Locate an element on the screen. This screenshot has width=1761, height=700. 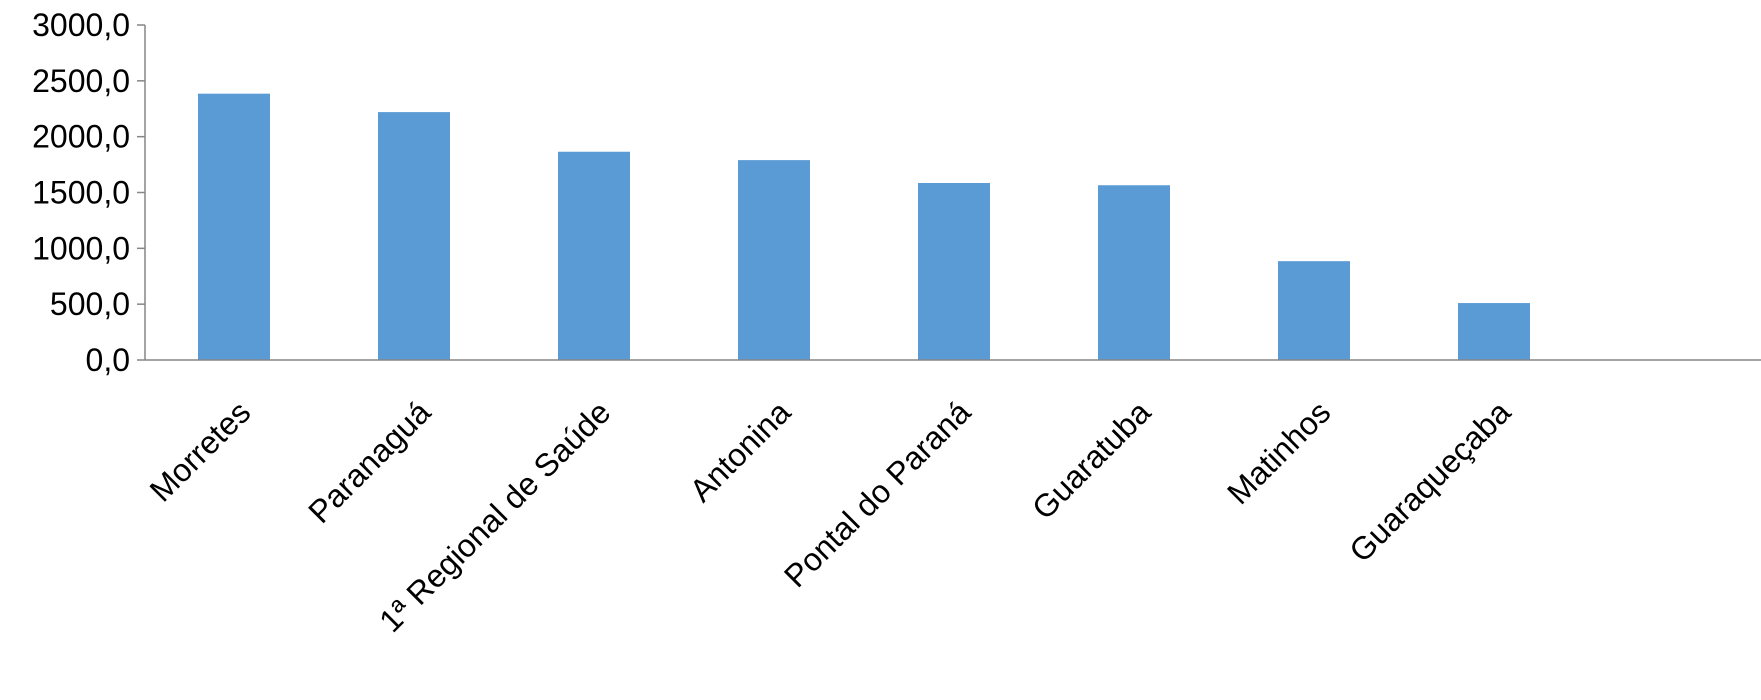
y-tick-label: 0,0 is located at coordinates (108, 360).